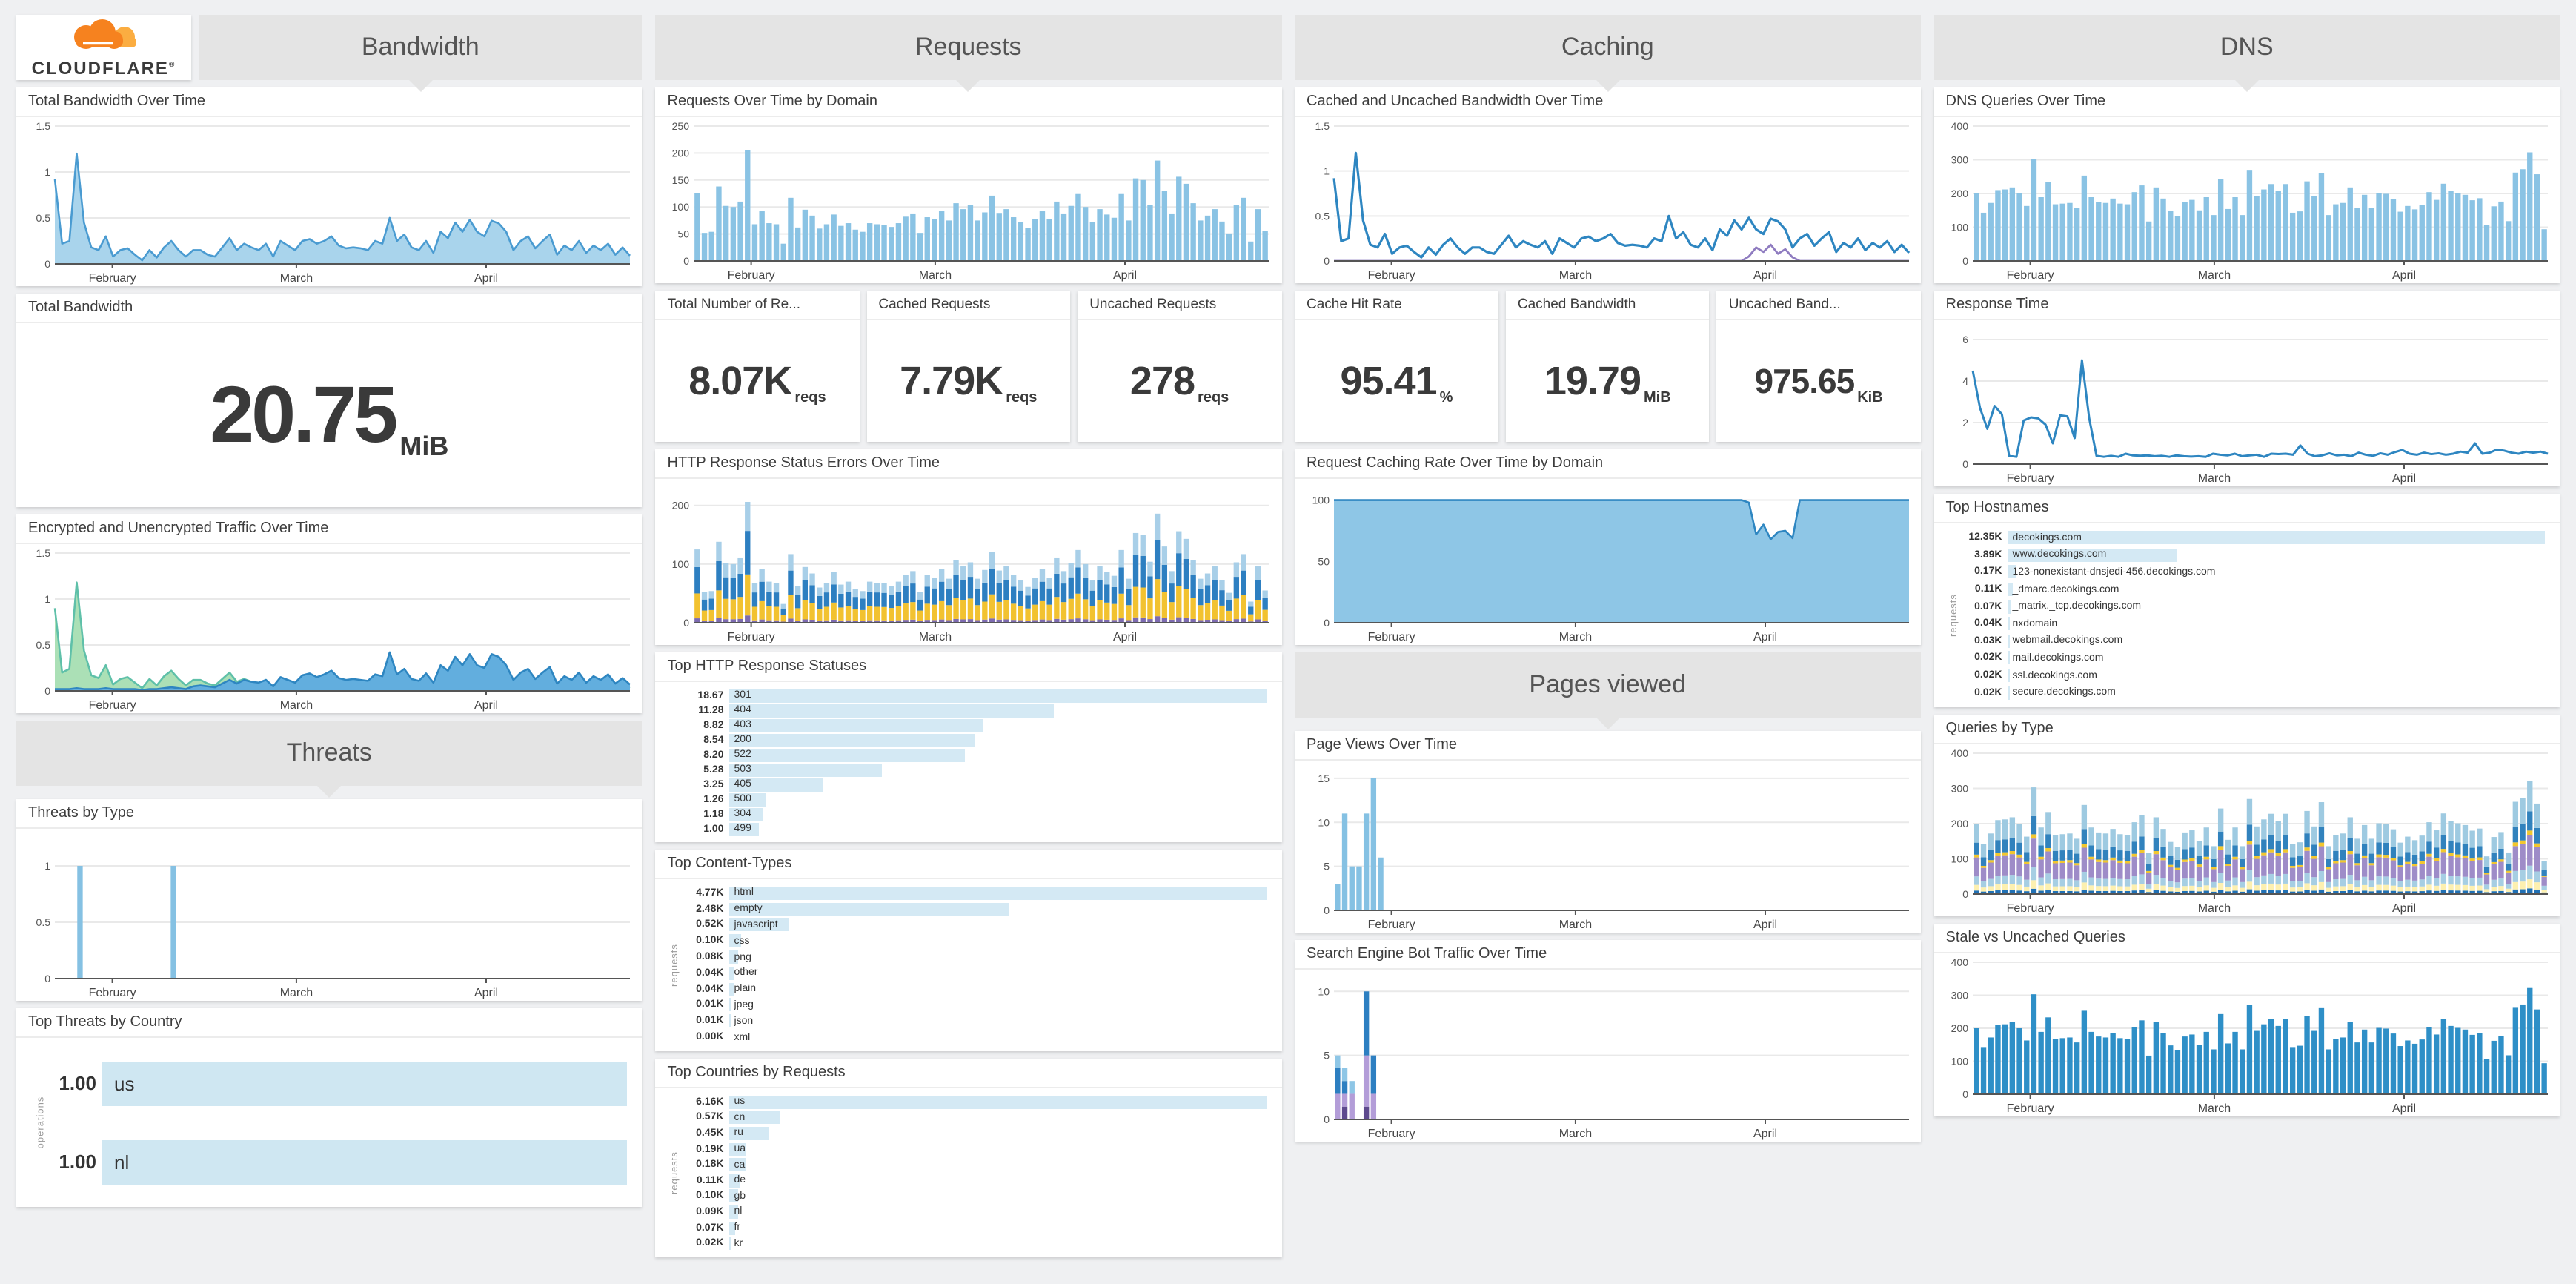 The width and height of the screenshot is (2576, 1284). I want to click on section-title: Requests, so click(968, 47).